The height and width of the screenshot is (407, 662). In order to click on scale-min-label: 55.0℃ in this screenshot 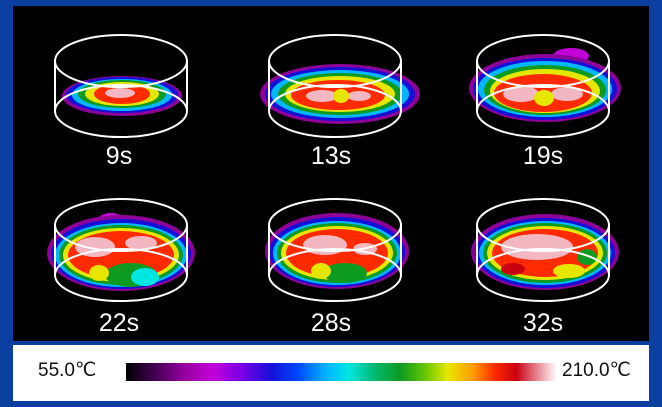, I will do `click(67, 370)`.